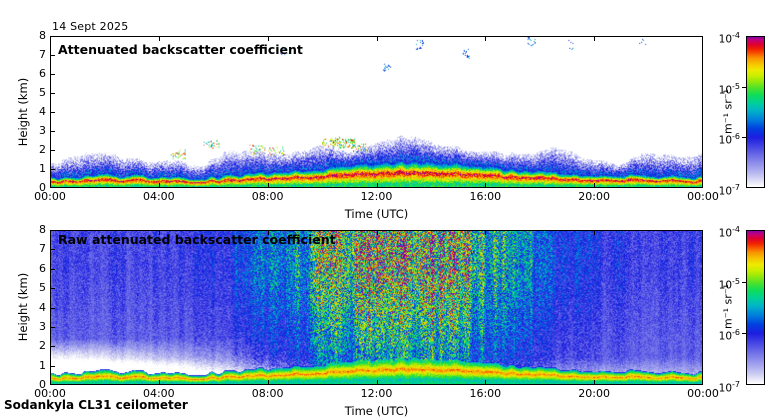  What do you see at coordinates (42, 249) in the screenshot?
I see `panel2-y-tick-label: 7` at bounding box center [42, 249].